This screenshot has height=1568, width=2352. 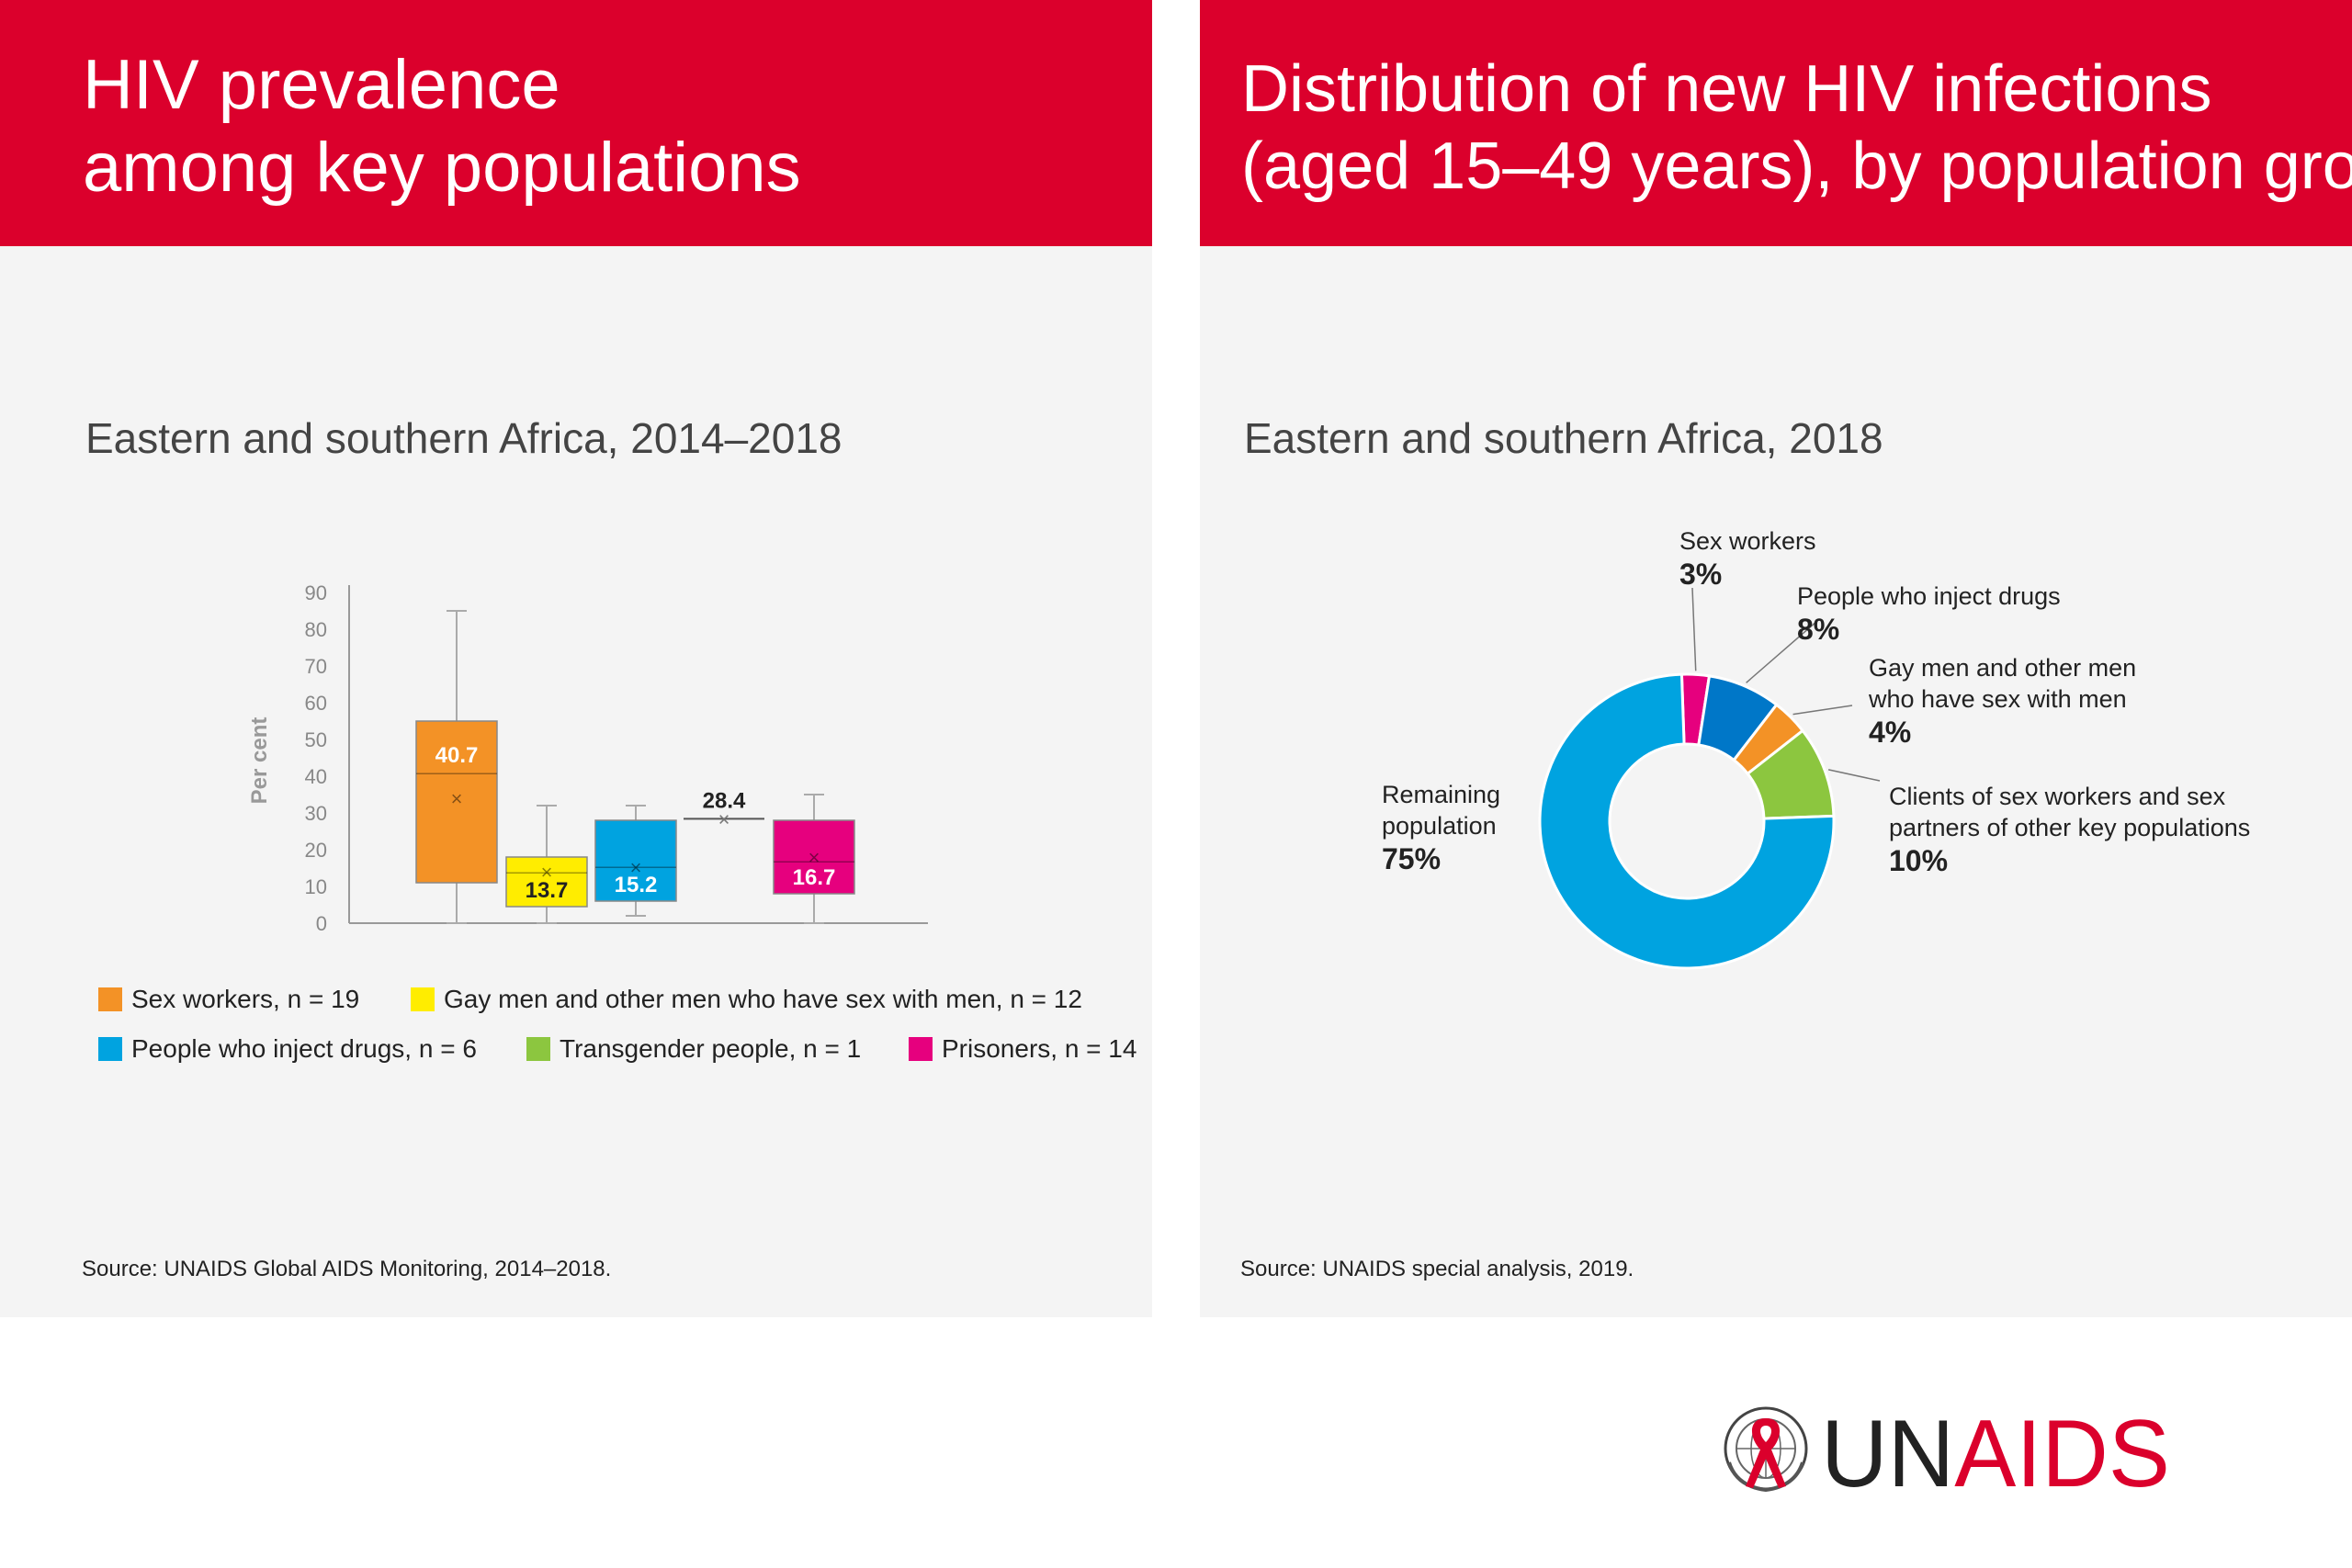 I want to click on right-title-line2: (aged 15–49 years), by population group, so click(x=1796, y=166).